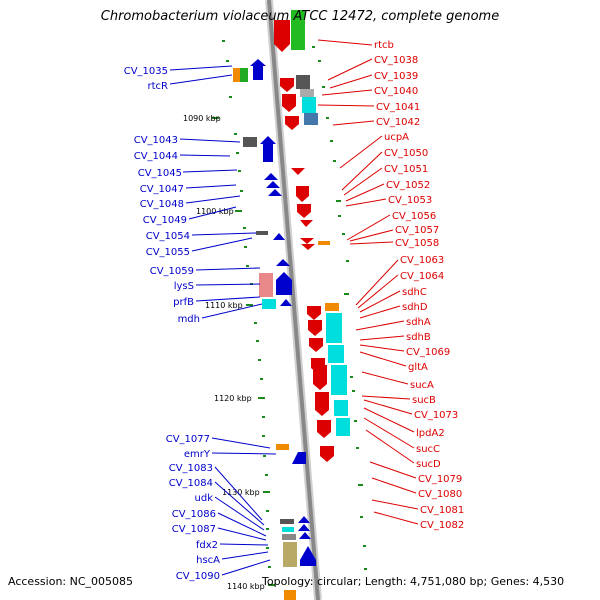  I want to click on feature-suca, so click(339, 380).